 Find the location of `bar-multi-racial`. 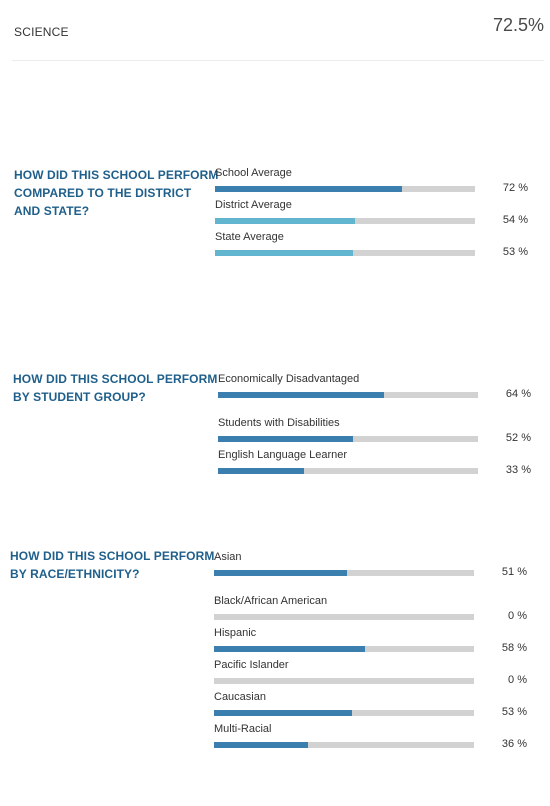

bar-multi-racial is located at coordinates (261, 745).